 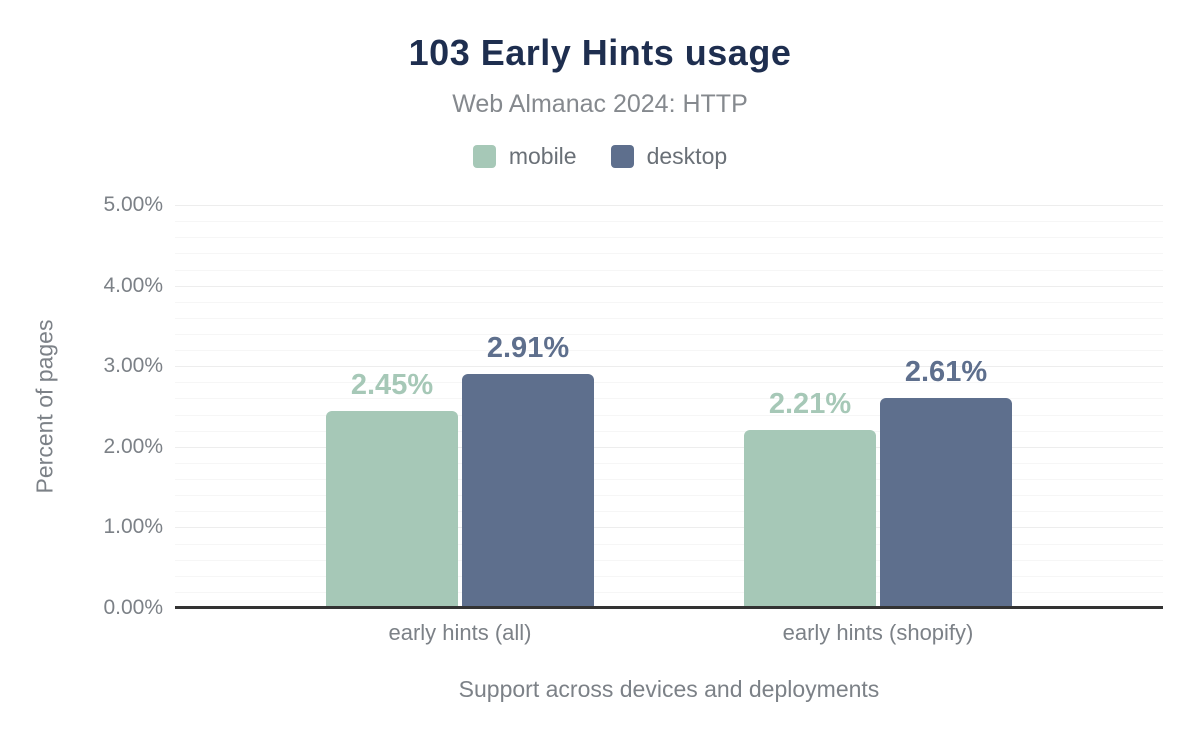 I want to click on x-axis-title: Support across devices and deployments, so click(x=669, y=689).